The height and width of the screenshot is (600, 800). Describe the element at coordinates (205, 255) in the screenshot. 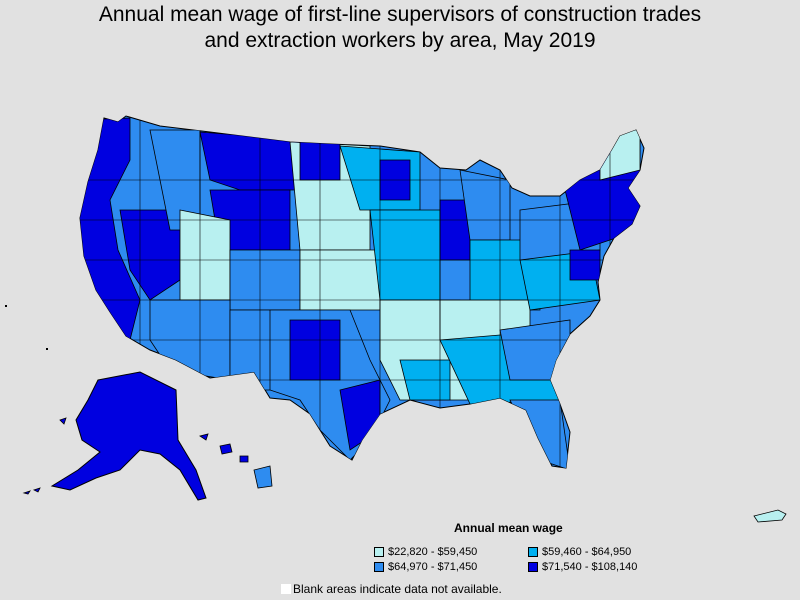

I see `region-utah` at that location.